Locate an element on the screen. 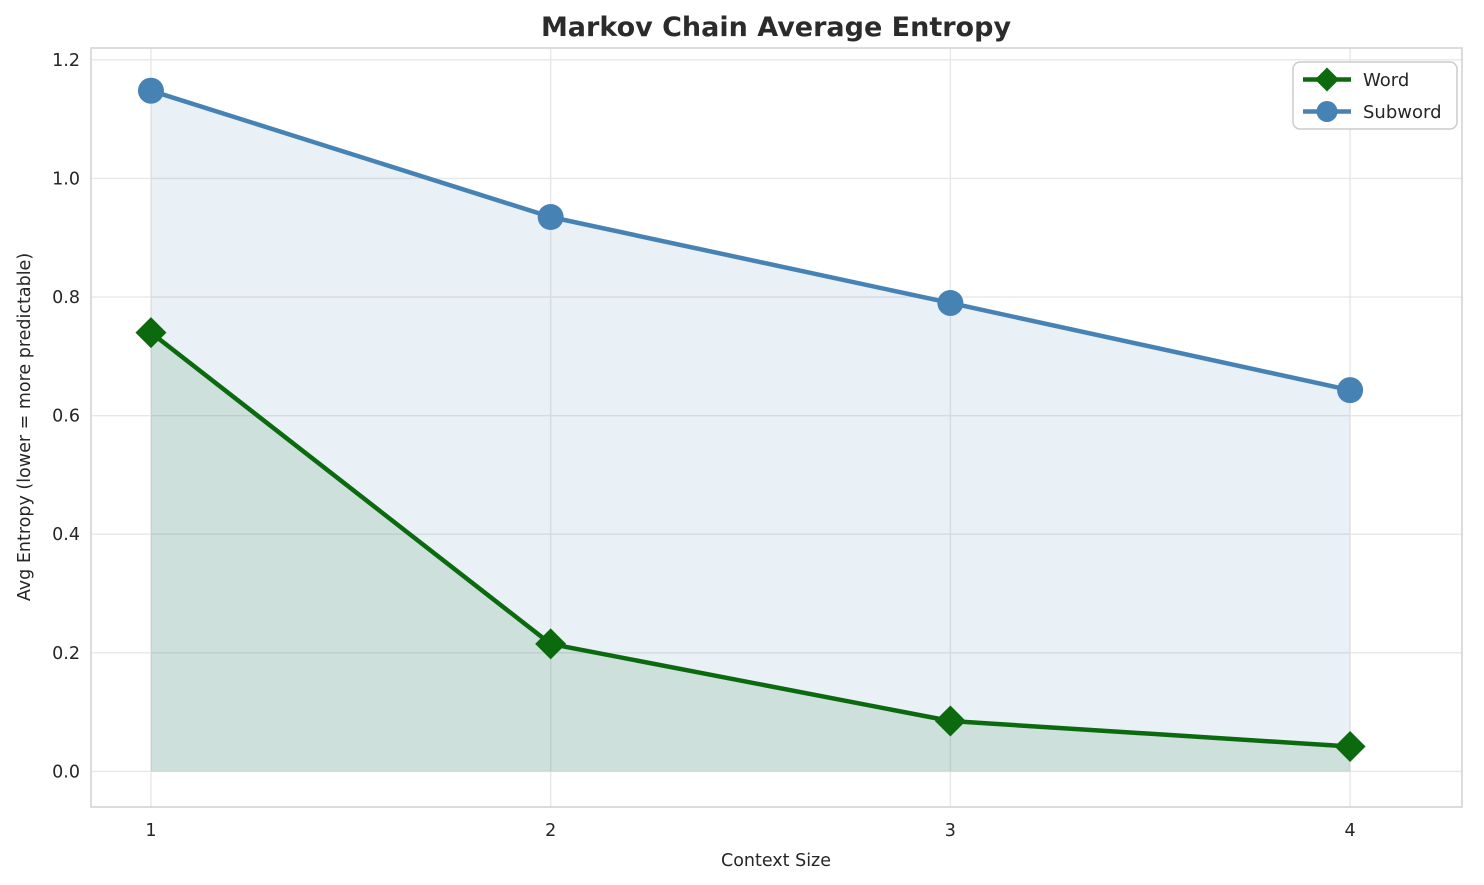 This screenshot has width=1484, height=885. legend: Word Subword is located at coordinates (1375, 95).